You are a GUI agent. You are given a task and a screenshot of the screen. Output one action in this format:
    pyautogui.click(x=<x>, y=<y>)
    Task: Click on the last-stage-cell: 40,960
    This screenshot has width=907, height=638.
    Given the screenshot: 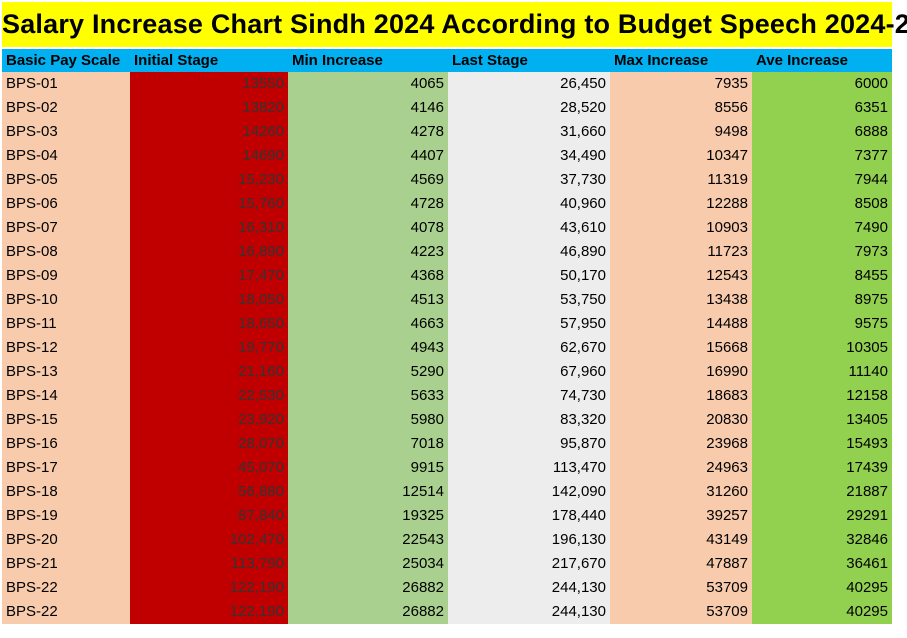 What is the action you would take?
    pyautogui.click(x=529, y=204)
    